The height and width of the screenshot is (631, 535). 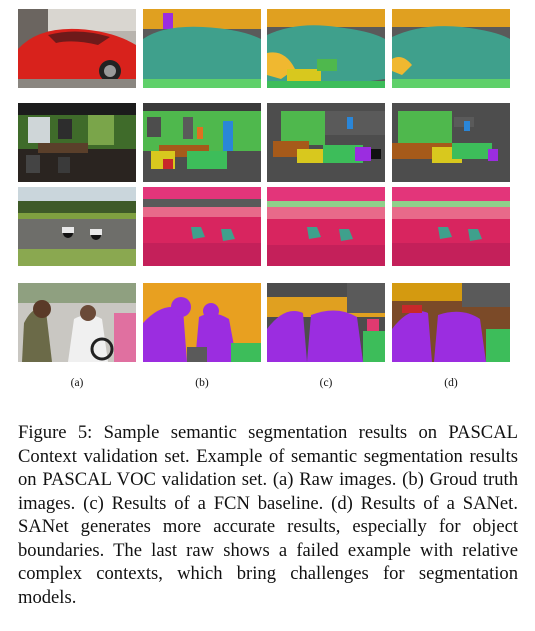 What do you see at coordinates (451, 383) in the screenshot?
I see `column-label-d: (d)` at bounding box center [451, 383].